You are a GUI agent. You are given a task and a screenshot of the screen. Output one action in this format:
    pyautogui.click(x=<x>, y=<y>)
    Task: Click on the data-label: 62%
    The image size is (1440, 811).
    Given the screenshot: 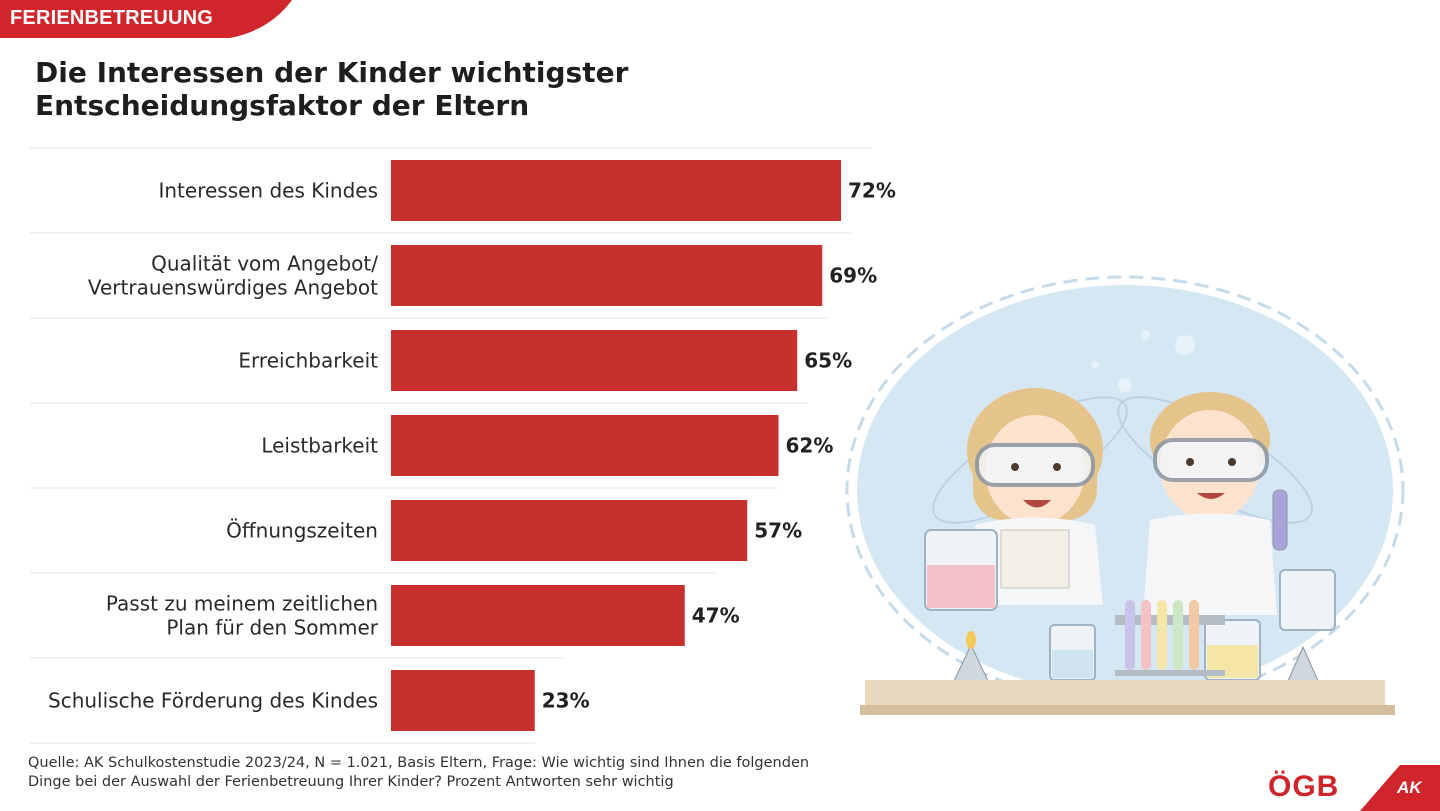 What is the action you would take?
    pyautogui.click(x=810, y=446)
    